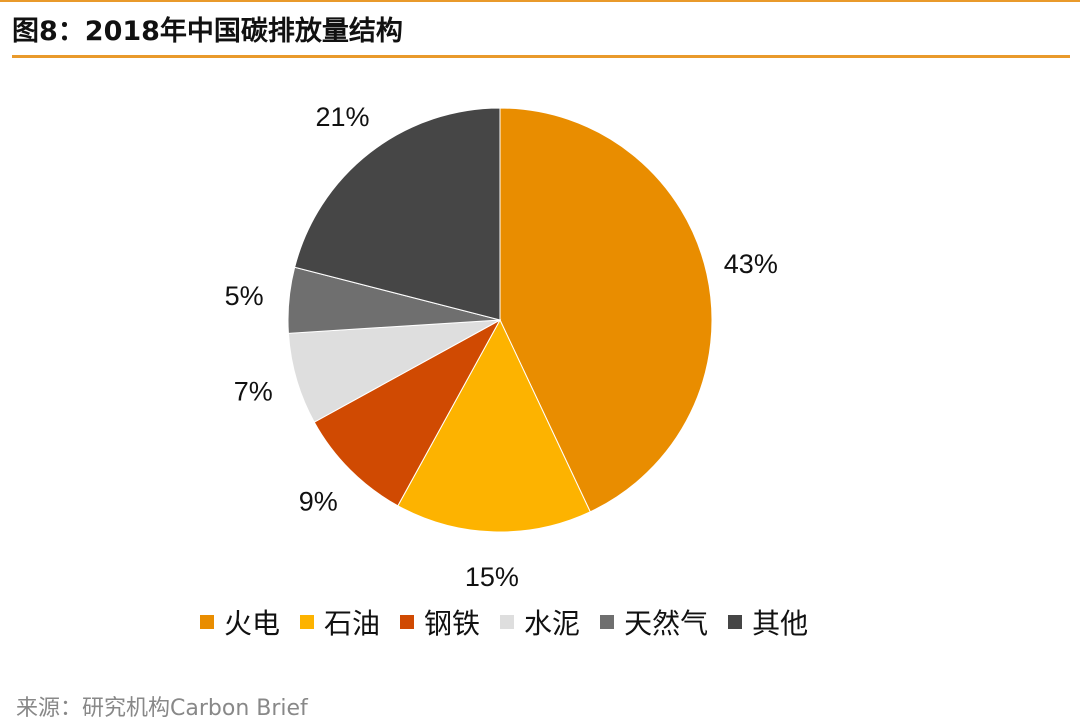 The image size is (1080, 722). I want to click on top-accent-line, so click(540, 1).